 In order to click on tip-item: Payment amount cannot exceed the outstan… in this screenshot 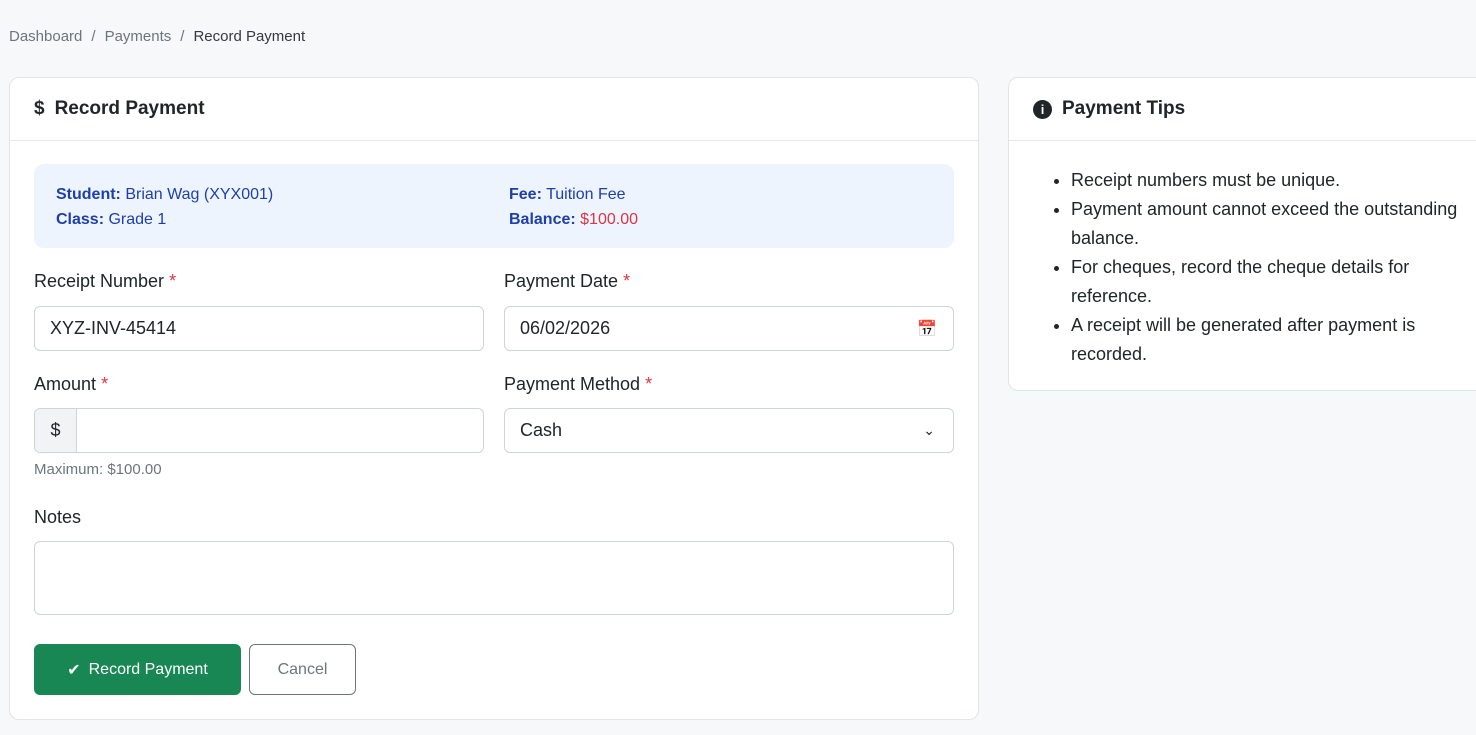, I will do `click(1266, 224)`.